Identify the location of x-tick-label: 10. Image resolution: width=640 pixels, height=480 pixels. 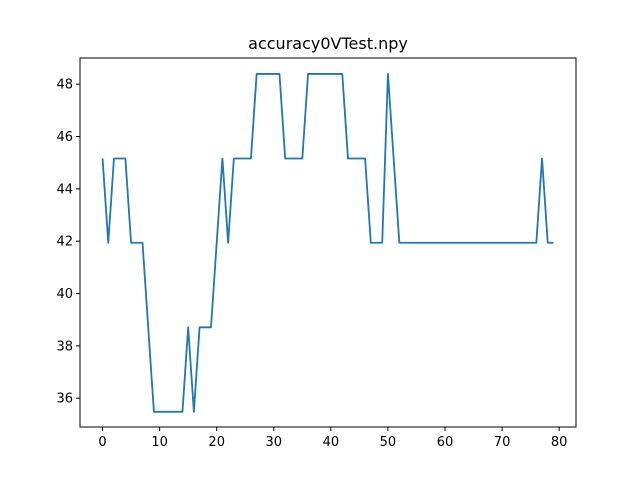
(159, 442).